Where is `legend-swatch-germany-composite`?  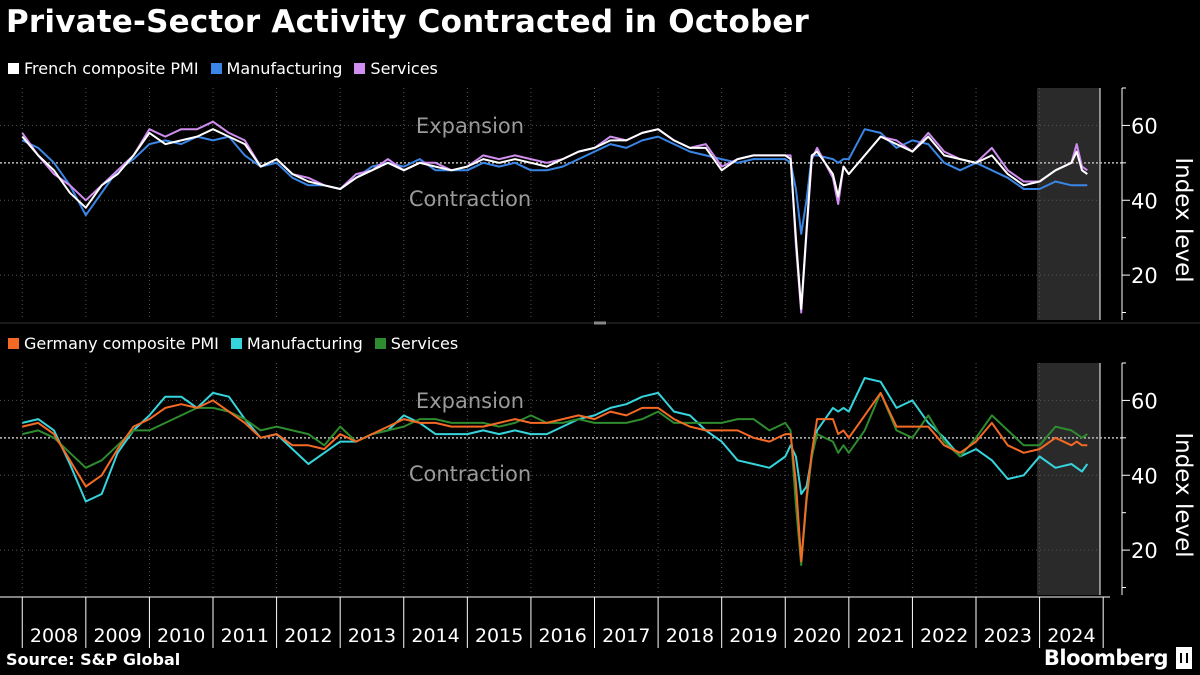
legend-swatch-germany-composite is located at coordinates (13, 343).